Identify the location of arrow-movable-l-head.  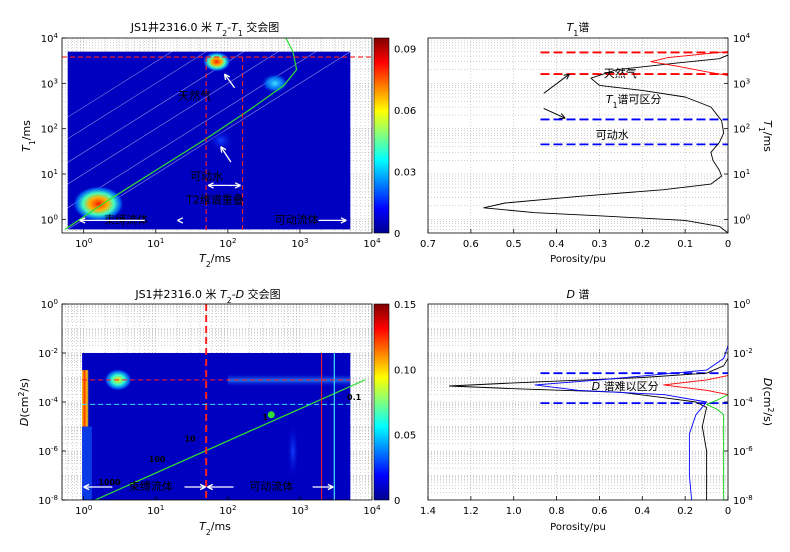
(210, 487).